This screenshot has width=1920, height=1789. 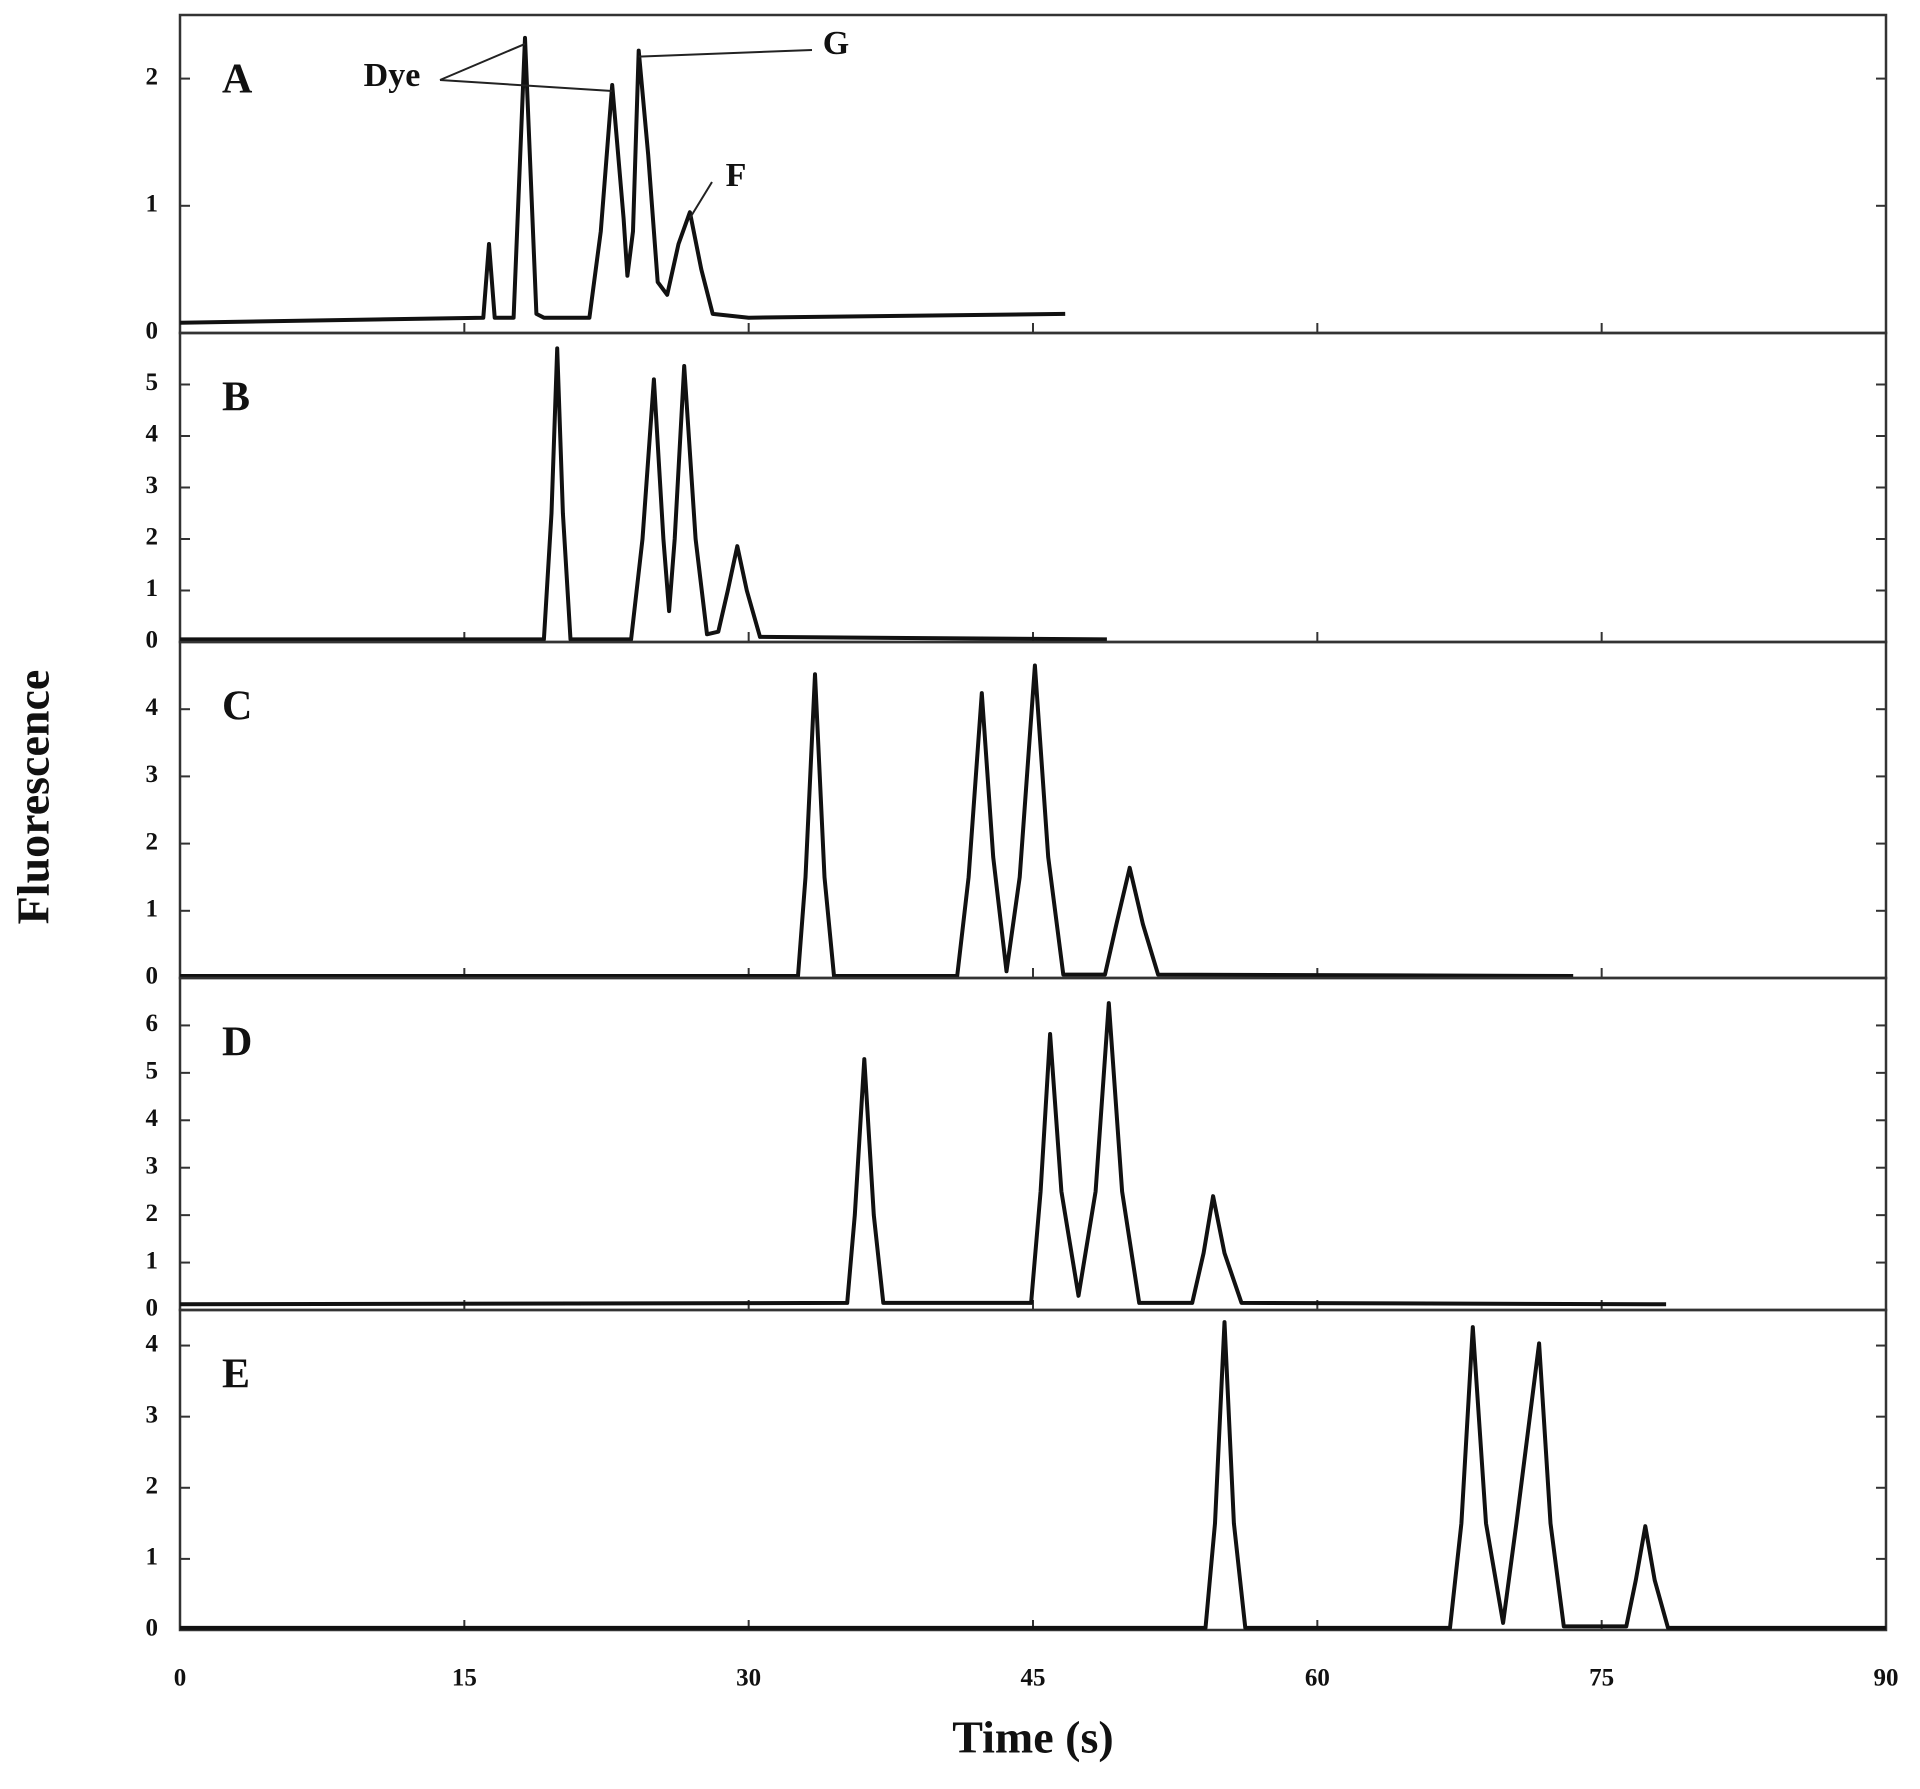 I want to click on panel-label: C, so click(x=237, y=707).